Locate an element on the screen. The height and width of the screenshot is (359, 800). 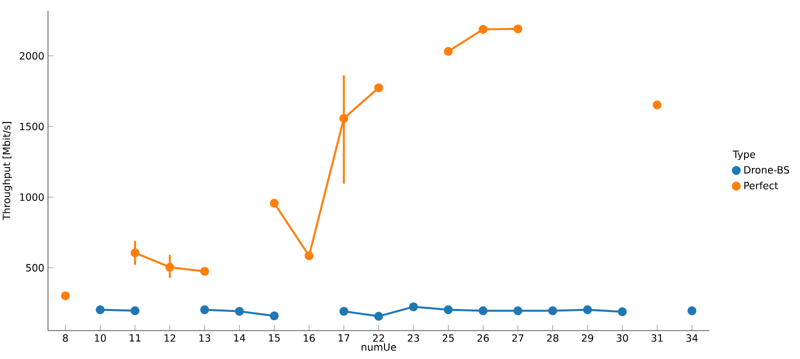
x-tick-label: 15 is located at coordinates (274, 338).